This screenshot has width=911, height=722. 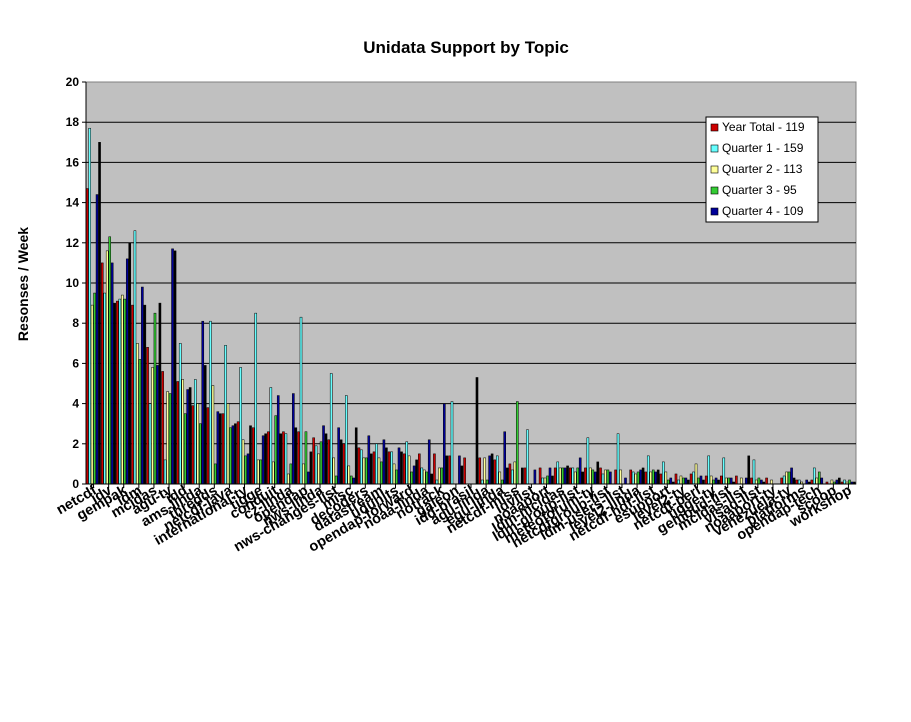 What do you see at coordinates (763, 148) in the screenshot?
I see `legend-label: Quarter 1 - 159` at bounding box center [763, 148].